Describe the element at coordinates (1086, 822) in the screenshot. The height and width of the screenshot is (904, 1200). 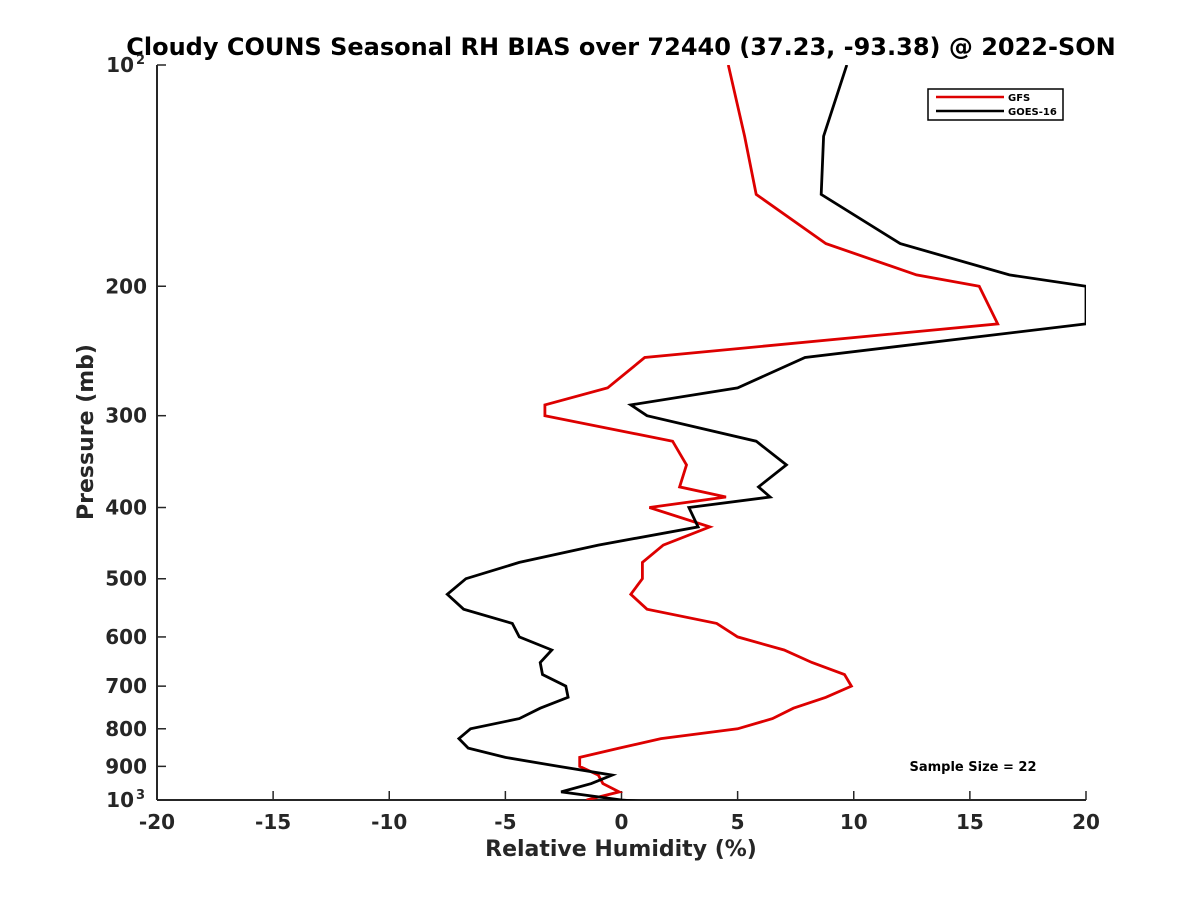
I see `x-tick-label: 20` at that location.